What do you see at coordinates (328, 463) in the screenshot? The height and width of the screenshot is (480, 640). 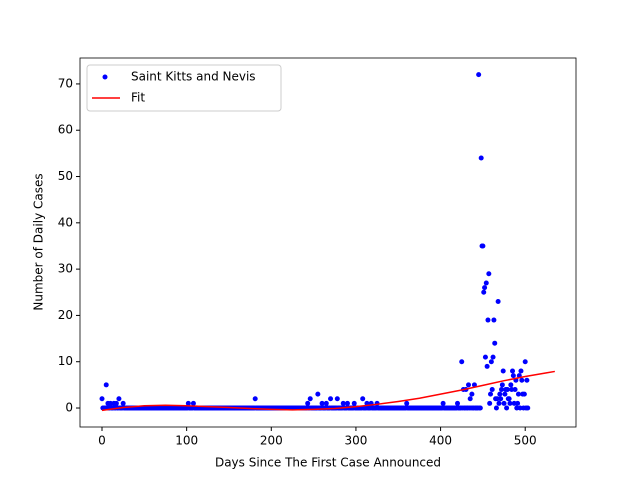 I see `x-axis-label: Days Since The First Case Announced` at bounding box center [328, 463].